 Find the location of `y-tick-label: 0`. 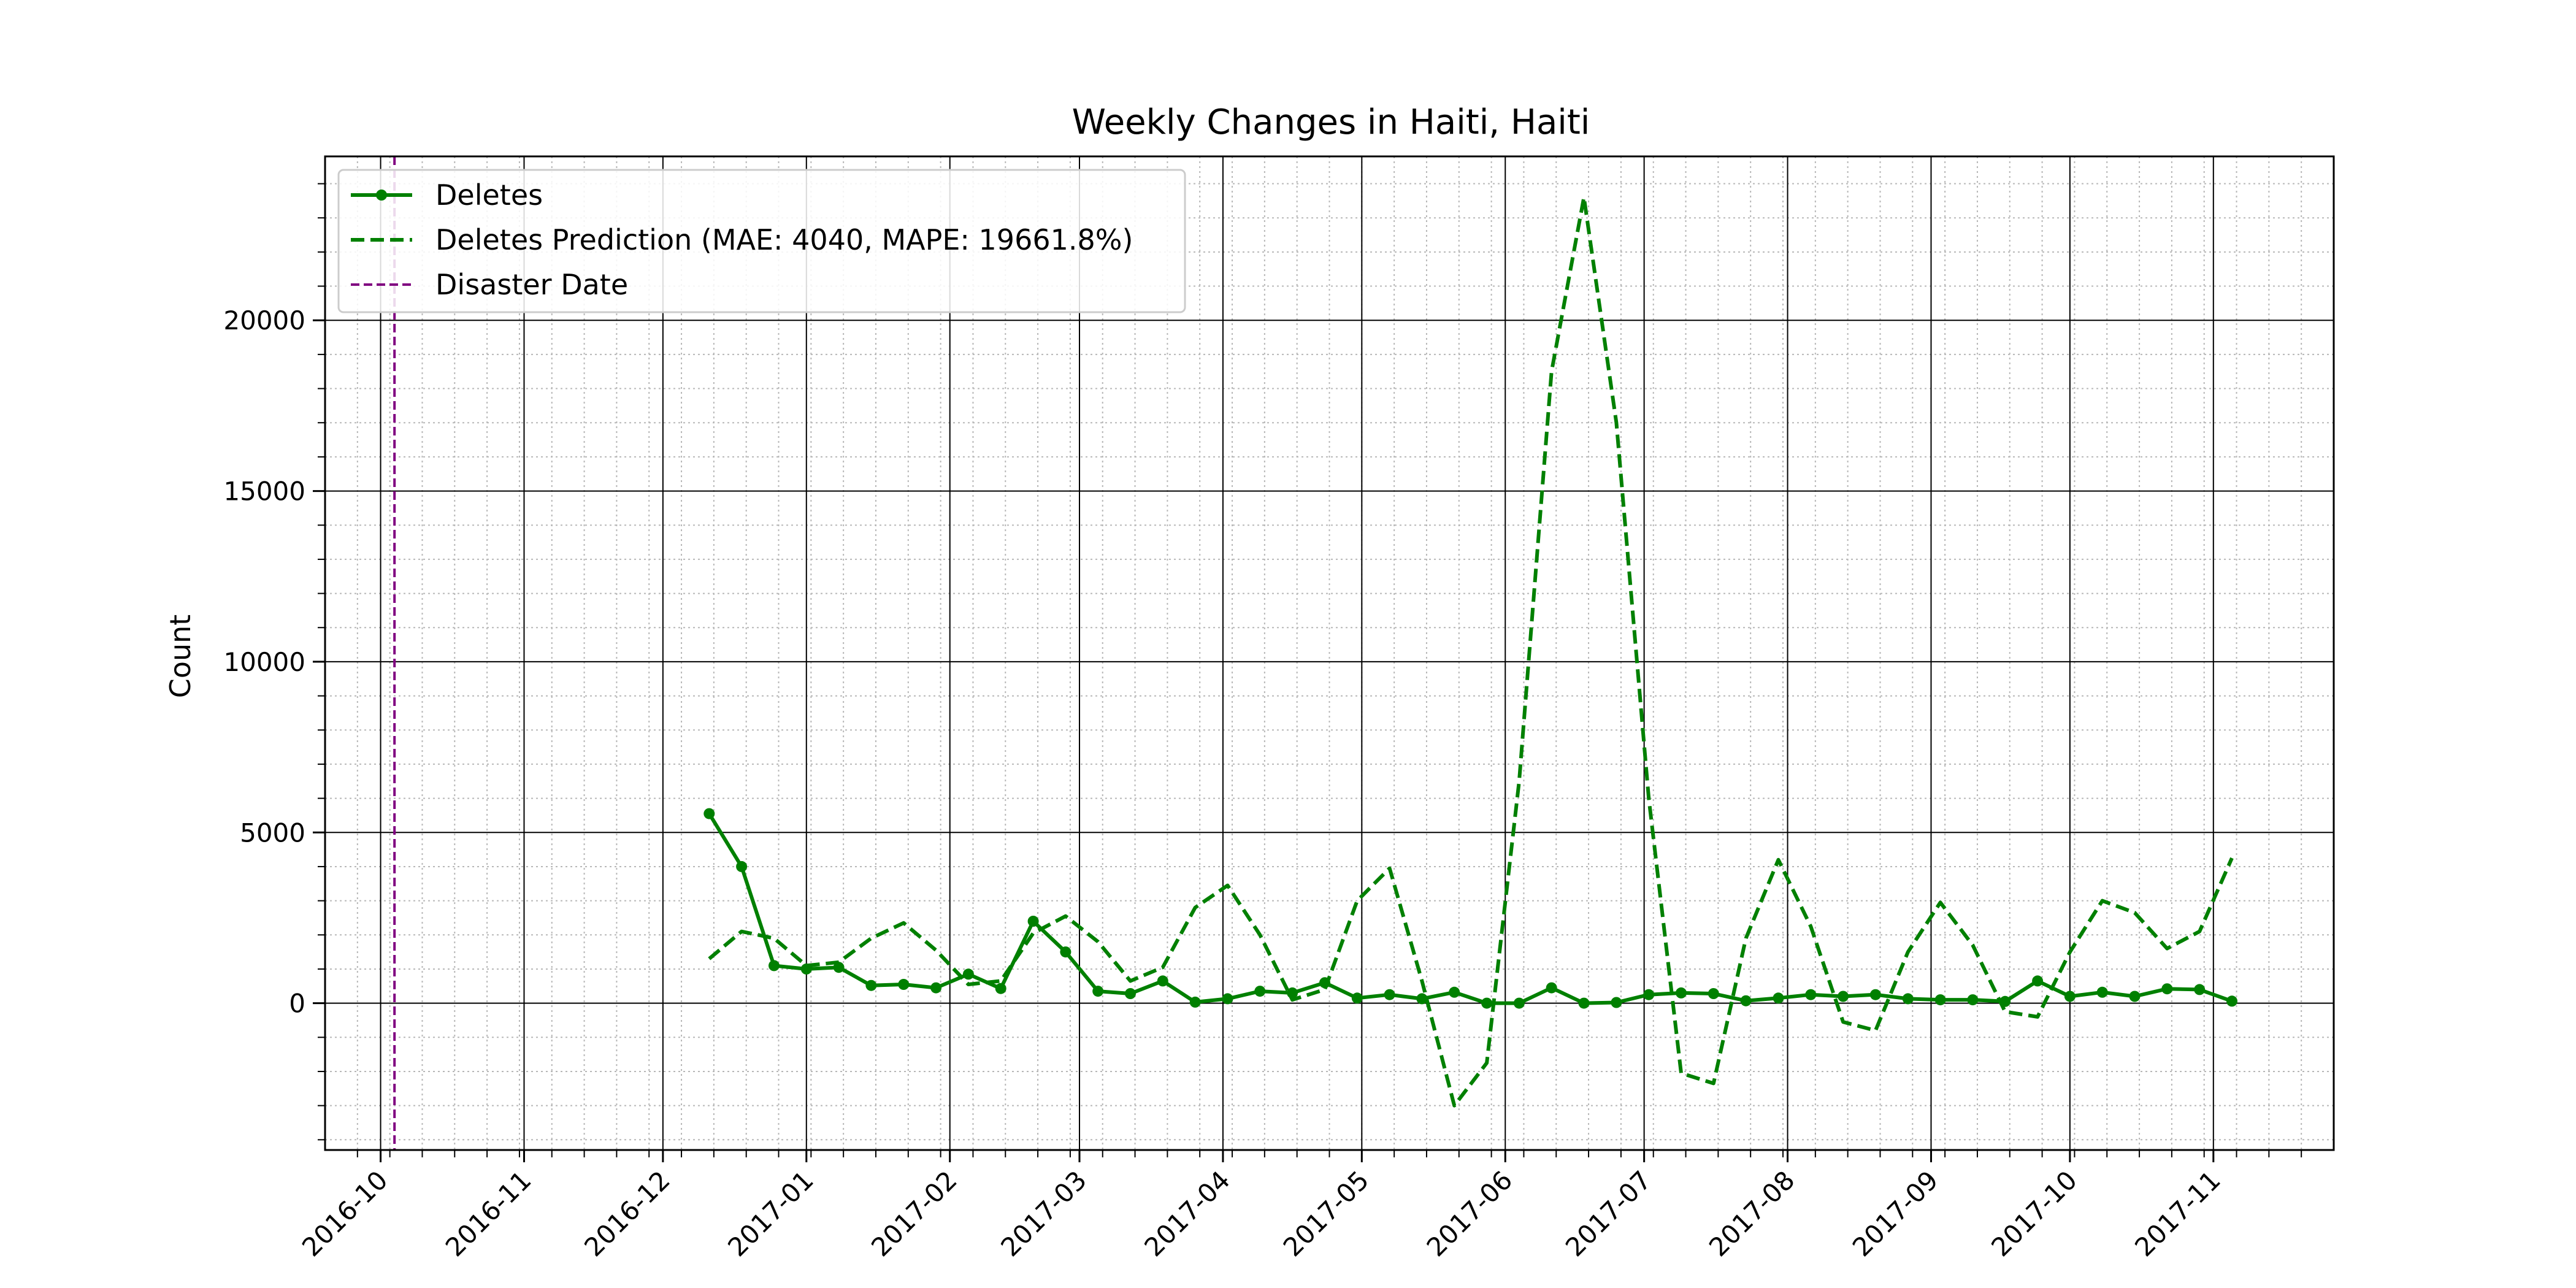

y-tick-label: 0 is located at coordinates (297, 1004).